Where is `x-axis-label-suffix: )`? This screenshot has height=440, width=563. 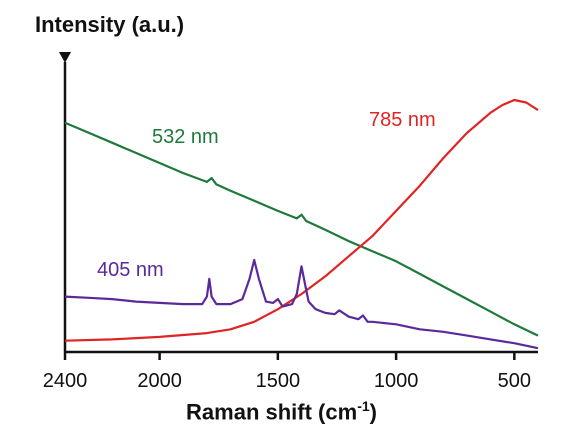 x-axis-label-suffix: ) is located at coordinates (373, 412).